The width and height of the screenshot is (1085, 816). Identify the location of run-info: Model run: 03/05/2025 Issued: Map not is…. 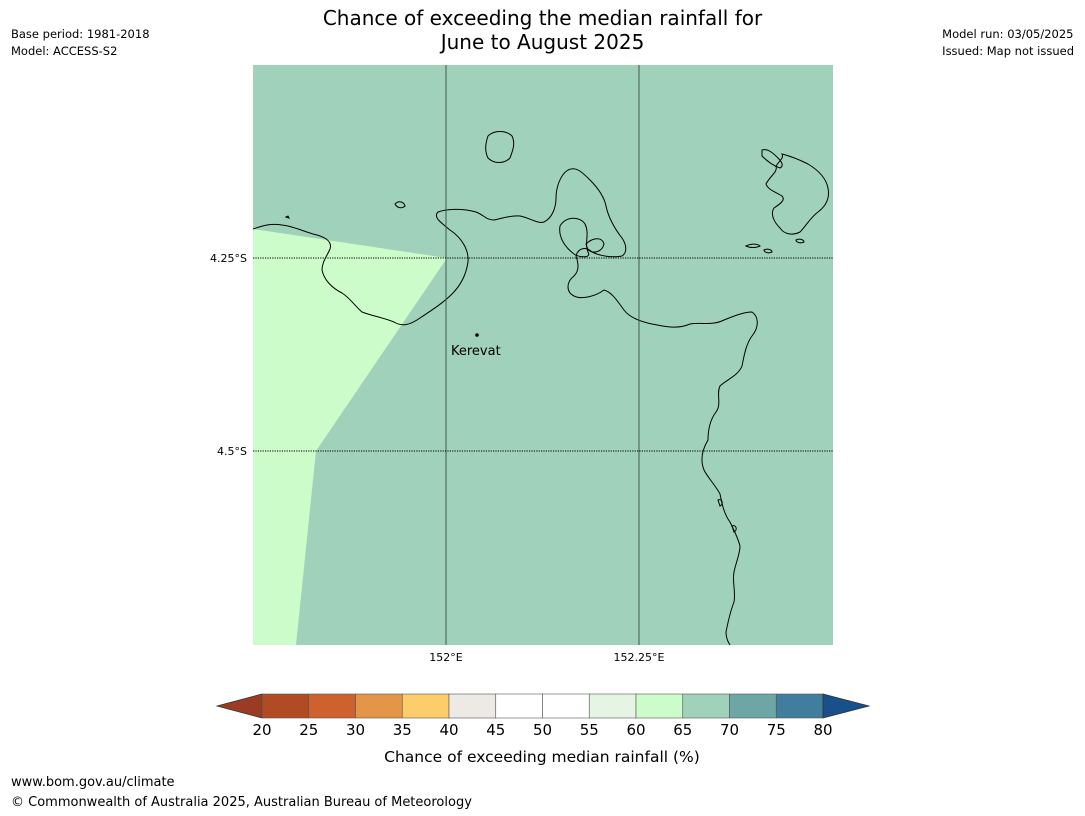
(1008, 43).